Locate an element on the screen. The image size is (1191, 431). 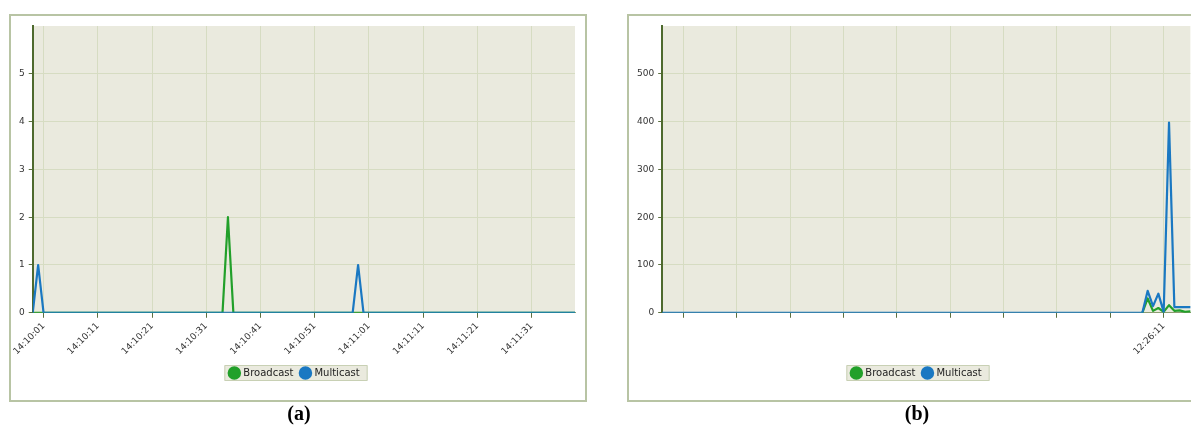
y-tick-label: 400 is located at coordinates (645, 120).